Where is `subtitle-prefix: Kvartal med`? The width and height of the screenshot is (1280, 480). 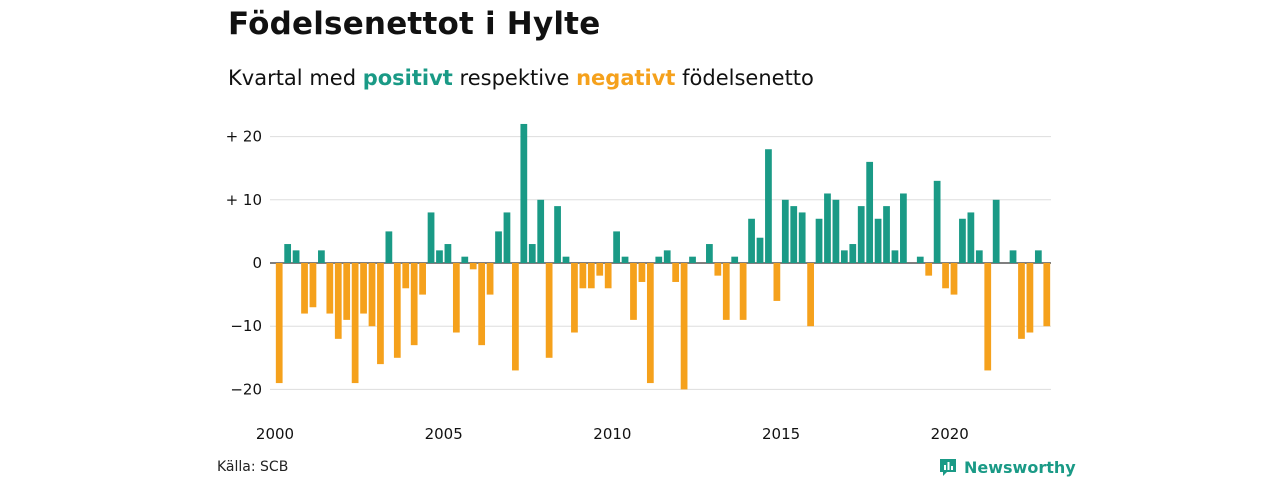
subtitle-prefix: Kvartal med is located at coordinates (292, 78).